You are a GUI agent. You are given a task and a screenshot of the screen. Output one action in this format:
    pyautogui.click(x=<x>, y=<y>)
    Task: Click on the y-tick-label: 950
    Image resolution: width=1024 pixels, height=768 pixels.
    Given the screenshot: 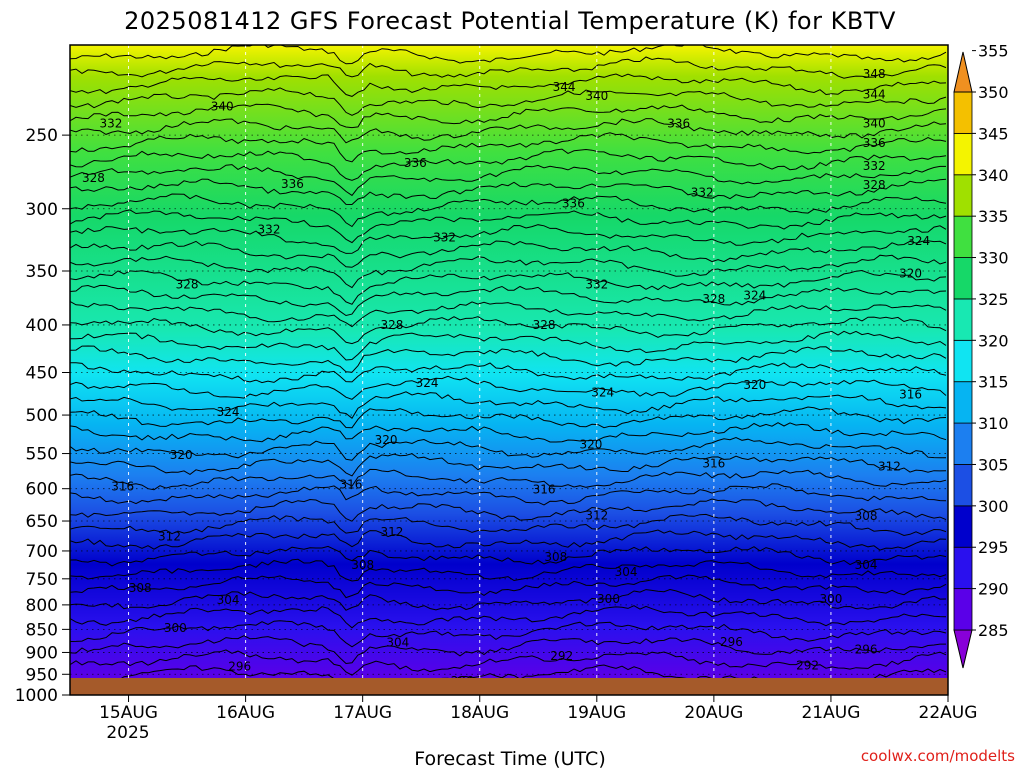 What is the action you would take?
    pyautogui.click(x=42, y=675)
    